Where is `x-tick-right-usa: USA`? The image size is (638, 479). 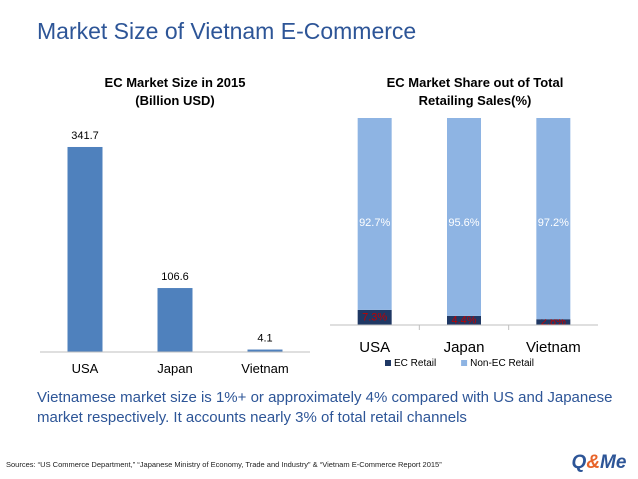
x-tick-right-usa: USA is located at coordinates (374, 347).